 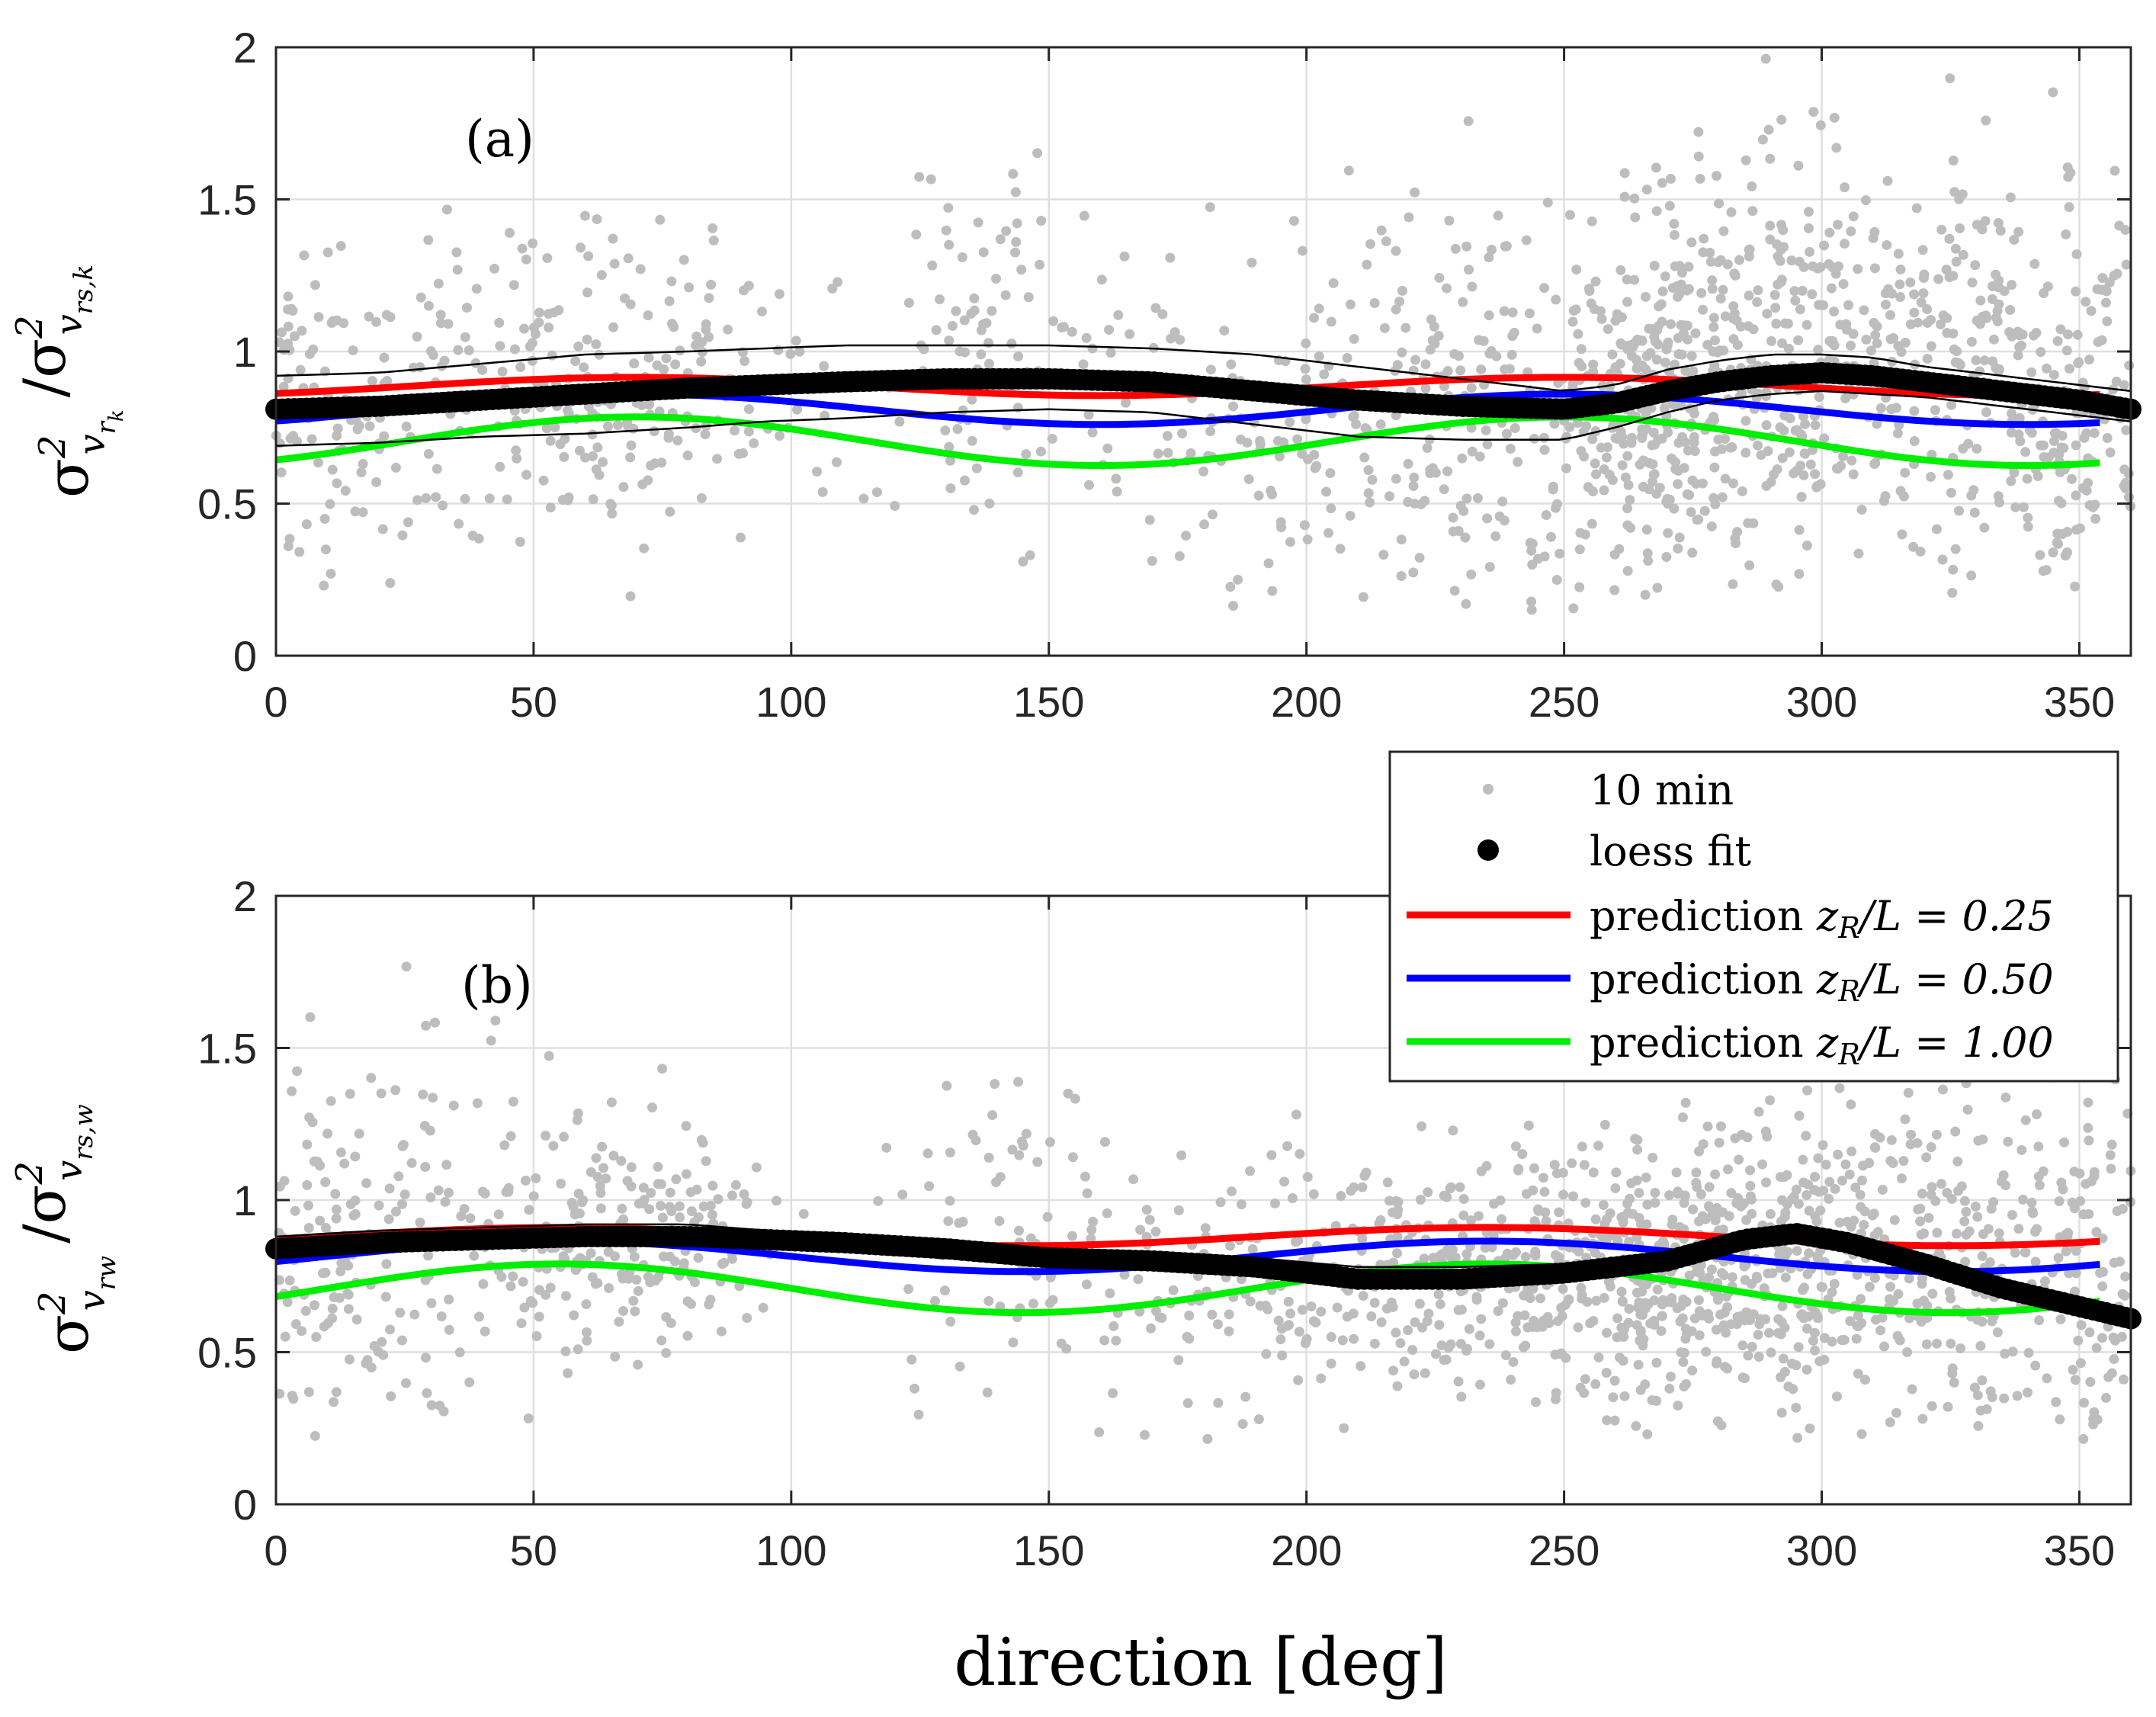 What do you see at coordinates (533, 702) in the screenshot?
I see `panel-a-xtick-label-50: 50` at bounding box center [533, 702].